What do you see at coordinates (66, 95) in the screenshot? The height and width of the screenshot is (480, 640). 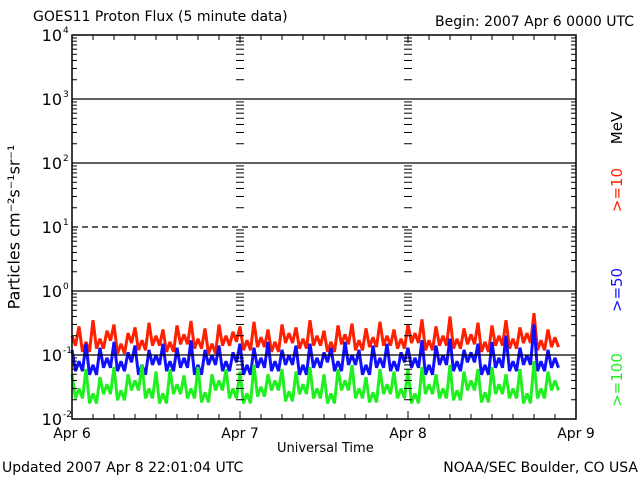 I see `y-tick-exp-1: 3` at bounding box center [66, 95].